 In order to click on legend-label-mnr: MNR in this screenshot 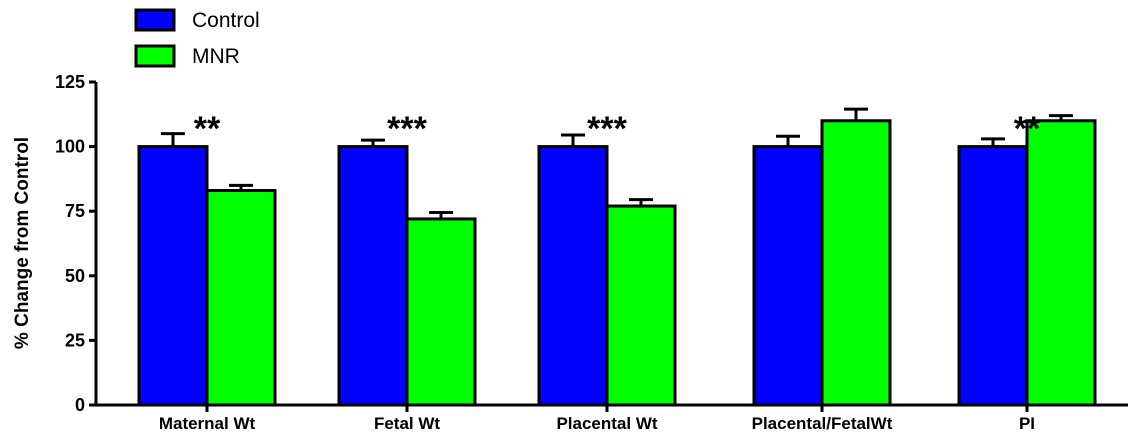, I will do `click(216, 56)`.